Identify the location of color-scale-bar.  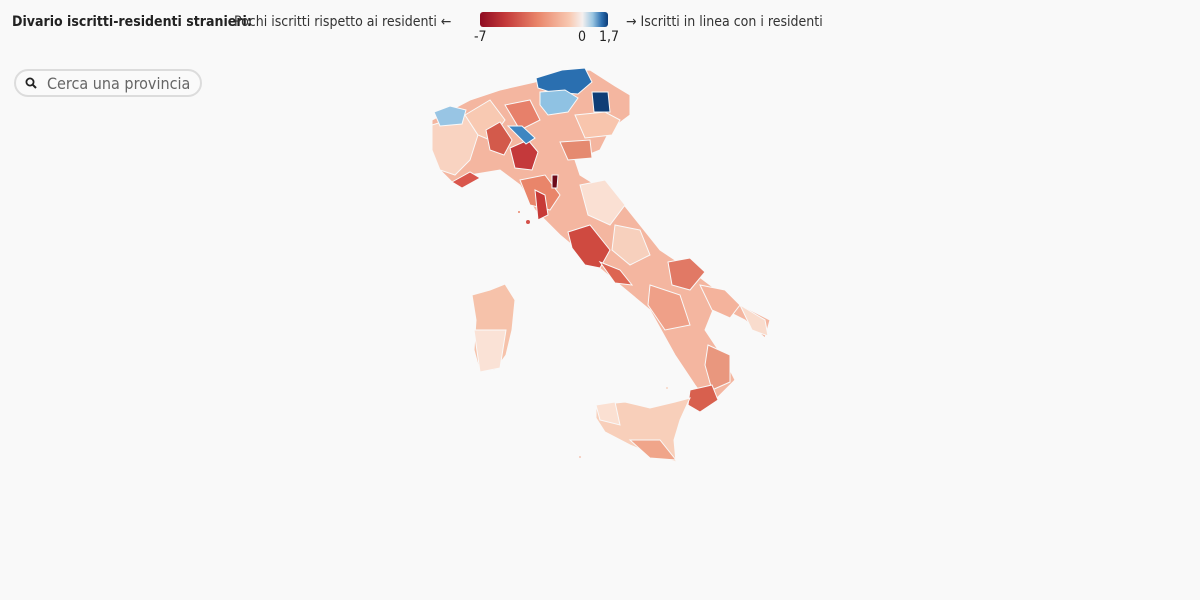
(544, 19).